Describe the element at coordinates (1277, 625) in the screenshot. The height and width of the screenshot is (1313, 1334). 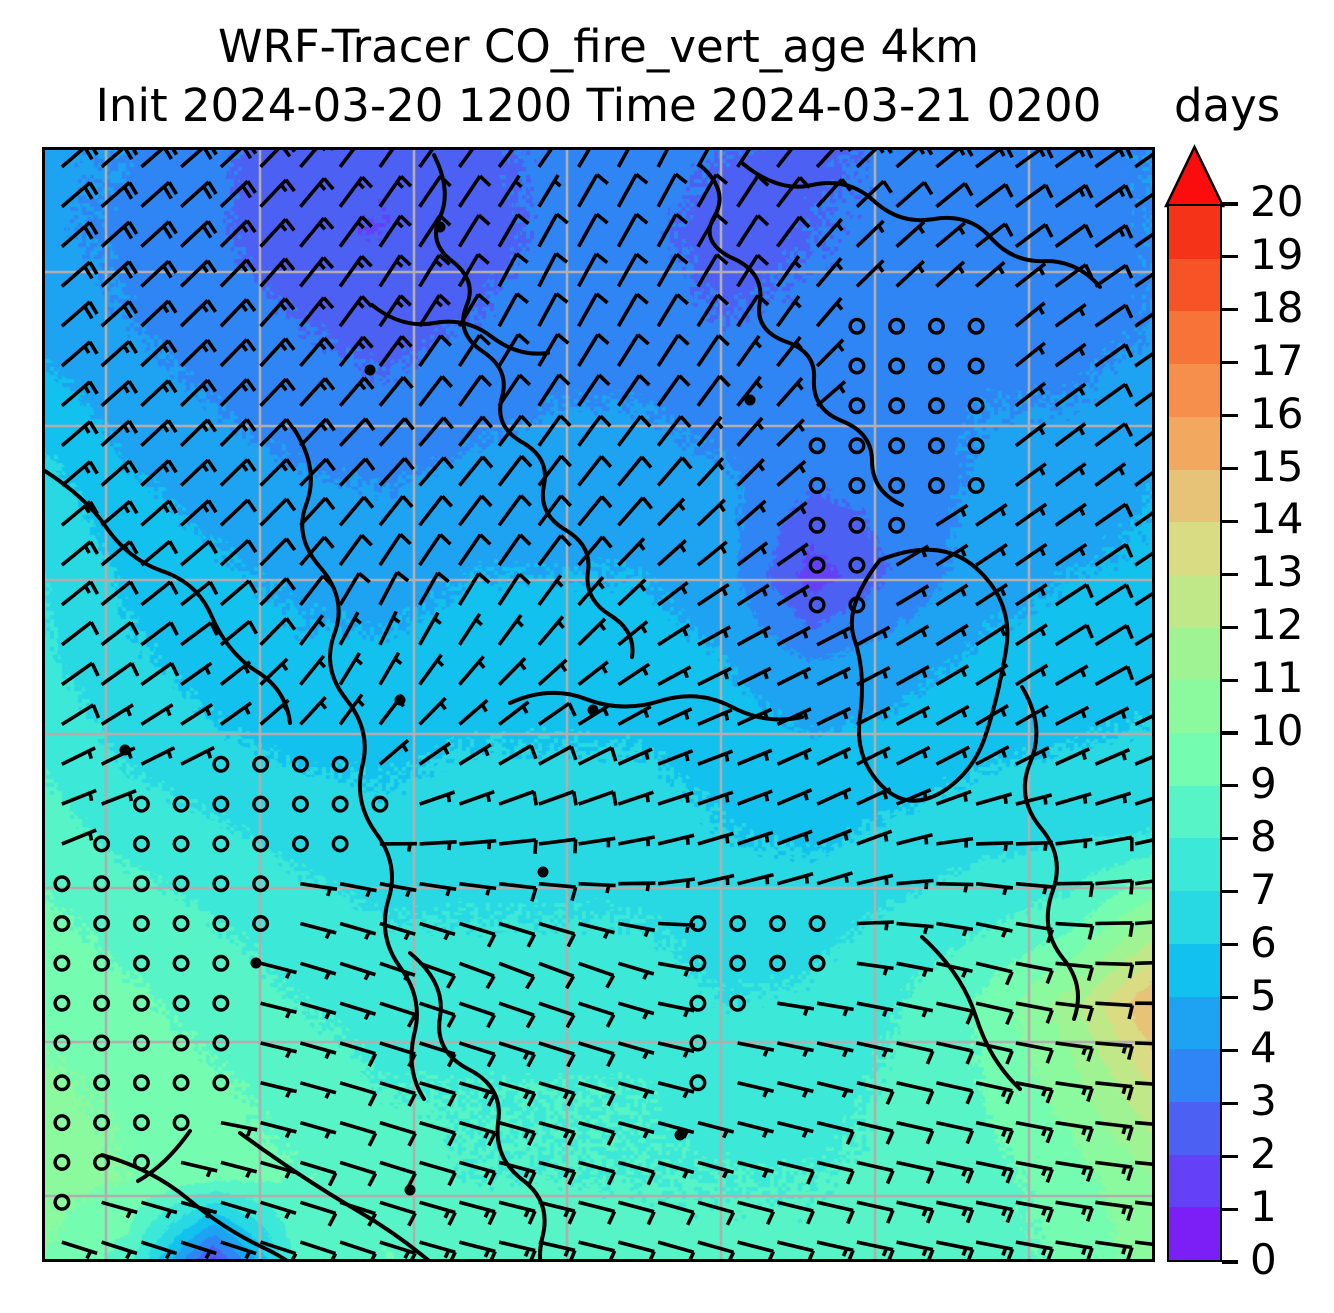
I see `colorbar-tick-label: 12` at that location.